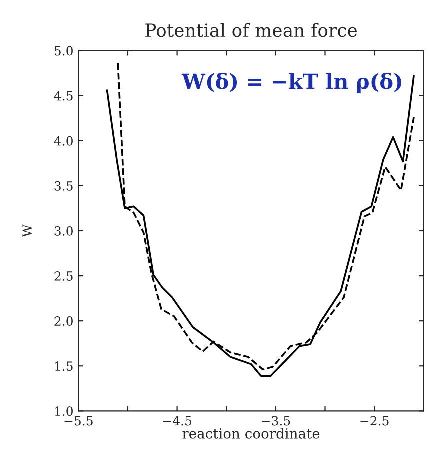 The width and height of the screenshot is (437, 462). I want to click on y-tick-label: 2.0, so click(63, 321).